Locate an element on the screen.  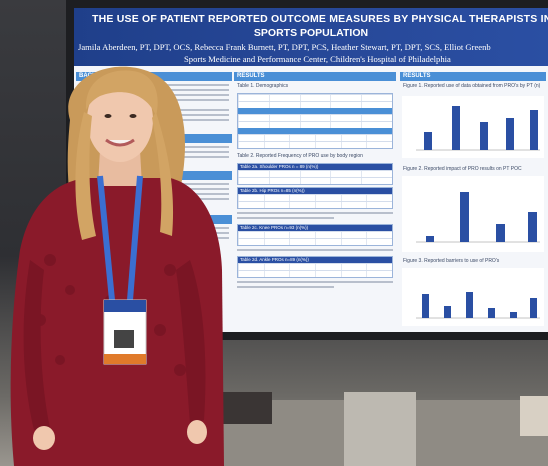
table-demographics is located at coordinates (315, 121).